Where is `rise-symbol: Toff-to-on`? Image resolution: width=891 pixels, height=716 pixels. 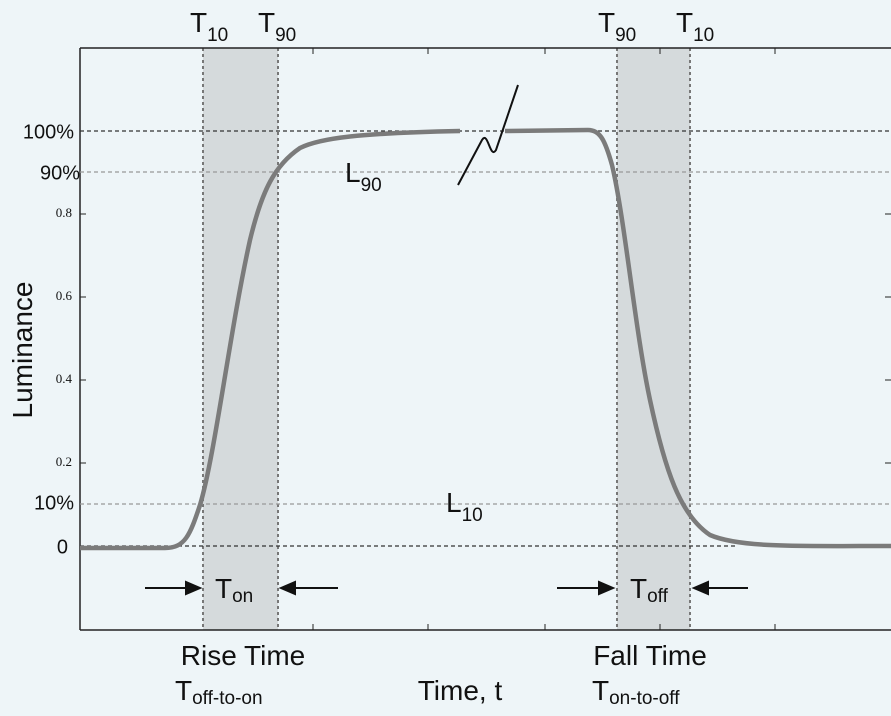
rise-symbol: Toff-to-on is located at coordinates (219, 692).